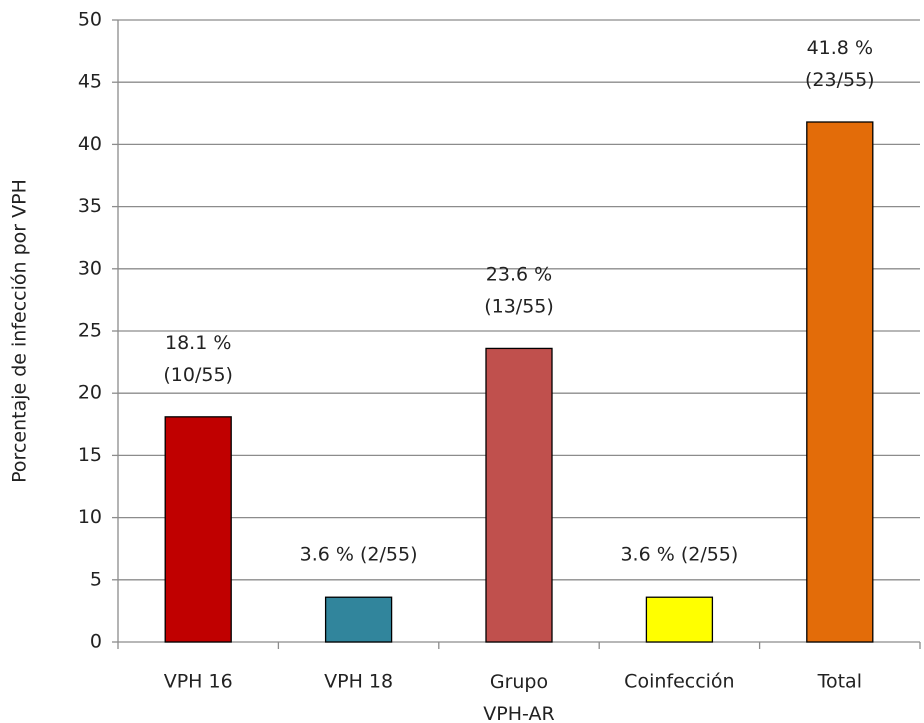 The height and width of the screenshot is (723, 924). I want to click on y-tick-label: 40, so click(90, 144).